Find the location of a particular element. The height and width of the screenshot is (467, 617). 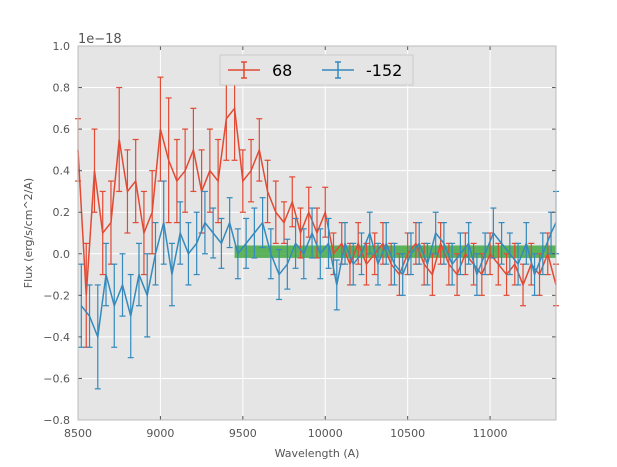

y-tick-label: 0.4 is located at coordinates (62, 171).